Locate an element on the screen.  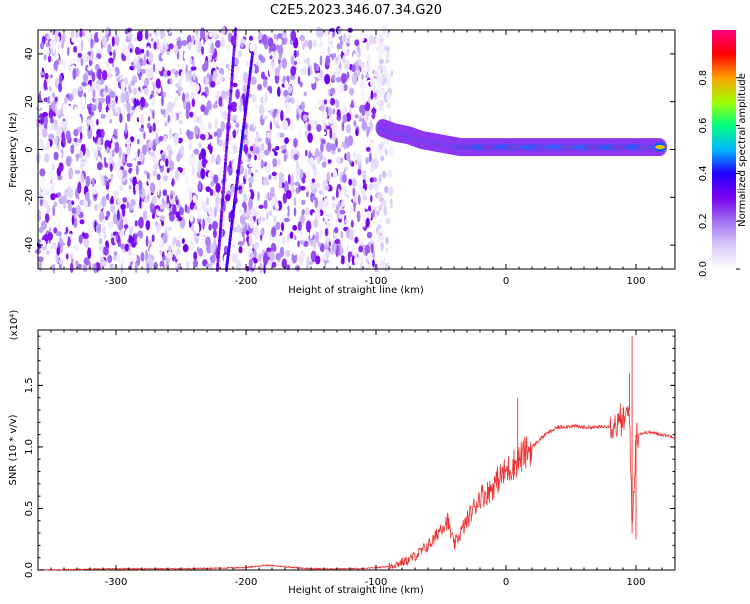
x-tick-label: 100 is located at coordinates (635, 281).